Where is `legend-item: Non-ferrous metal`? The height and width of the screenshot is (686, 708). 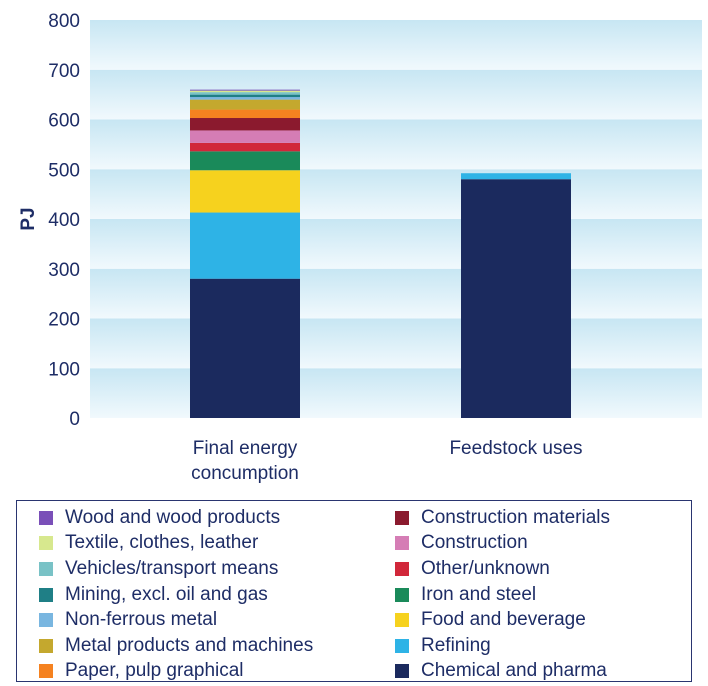 legend-item: Non-ferrous metal is located at coordinates (176, 620).